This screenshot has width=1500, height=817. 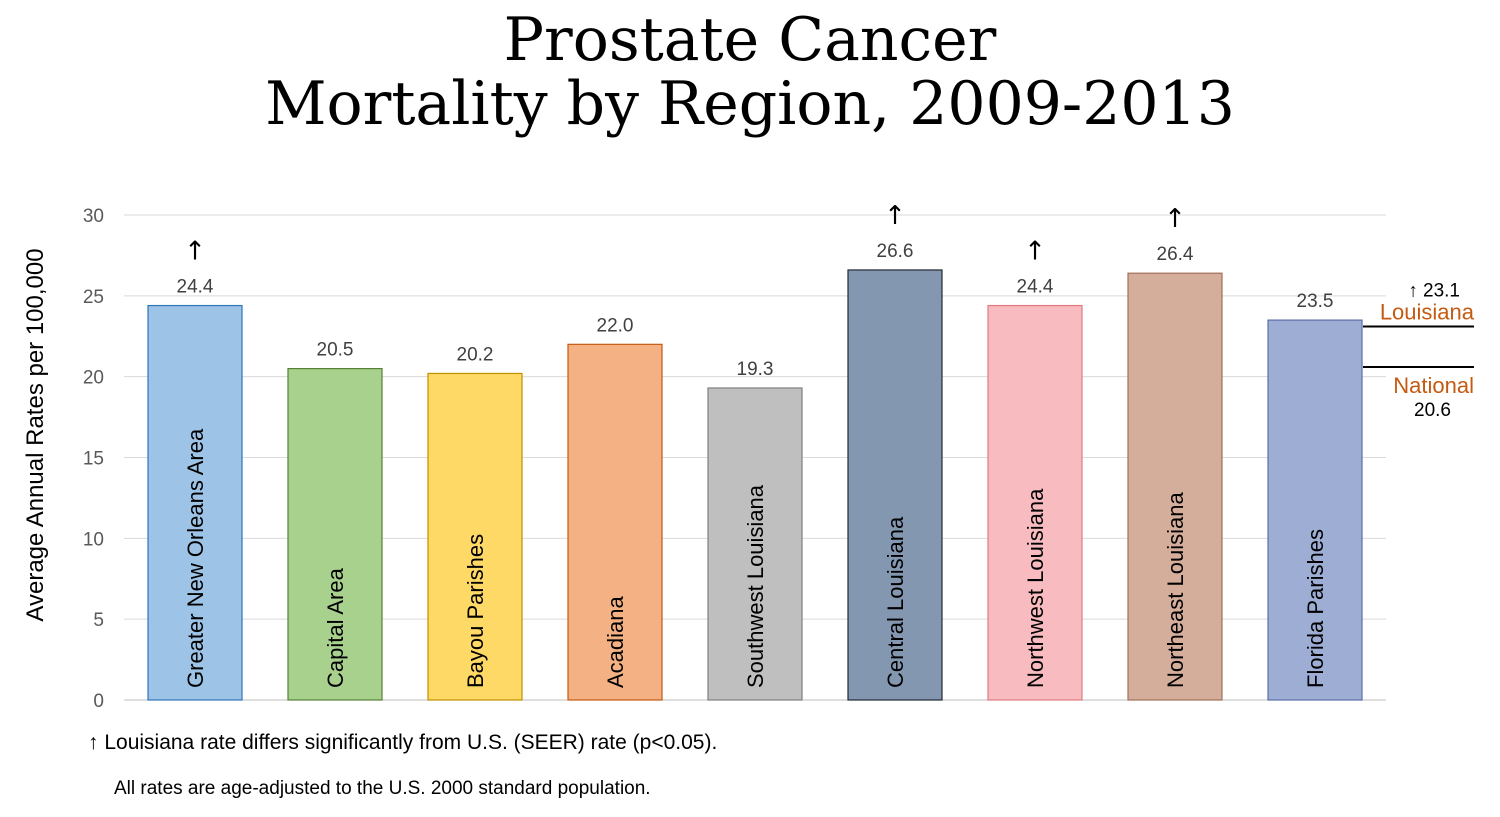 I want to click on y-tick-label: 30, so click(x=93, y=216).